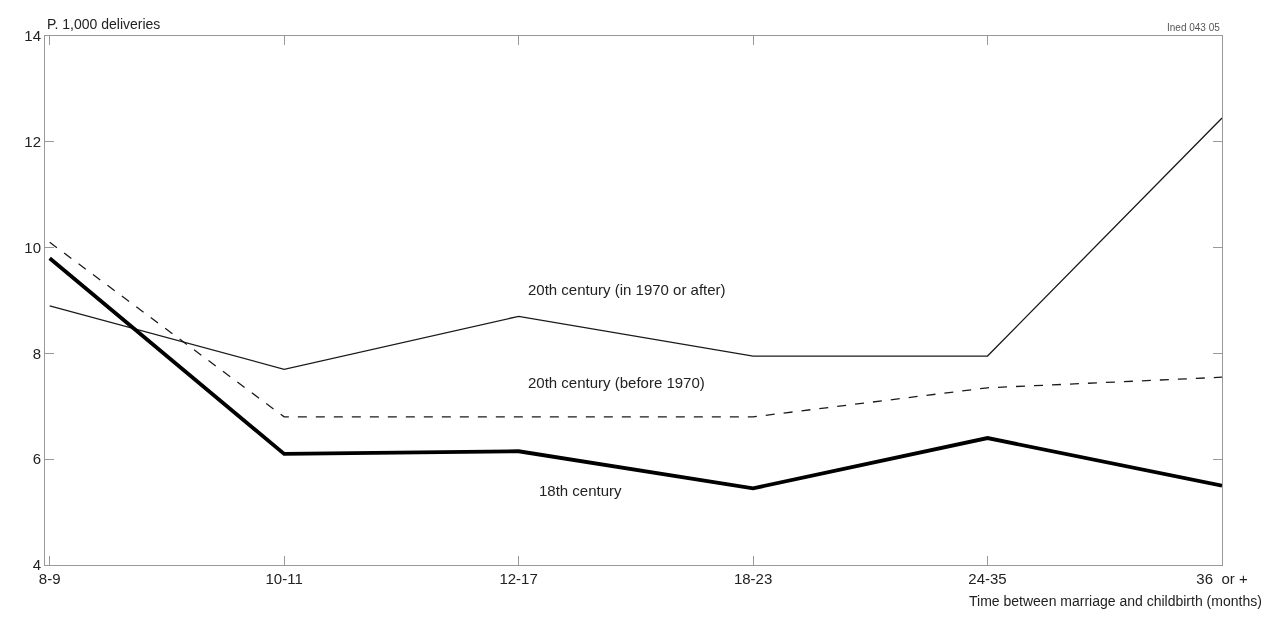  I want to click on series-label: 18th century, so click(581, 490).